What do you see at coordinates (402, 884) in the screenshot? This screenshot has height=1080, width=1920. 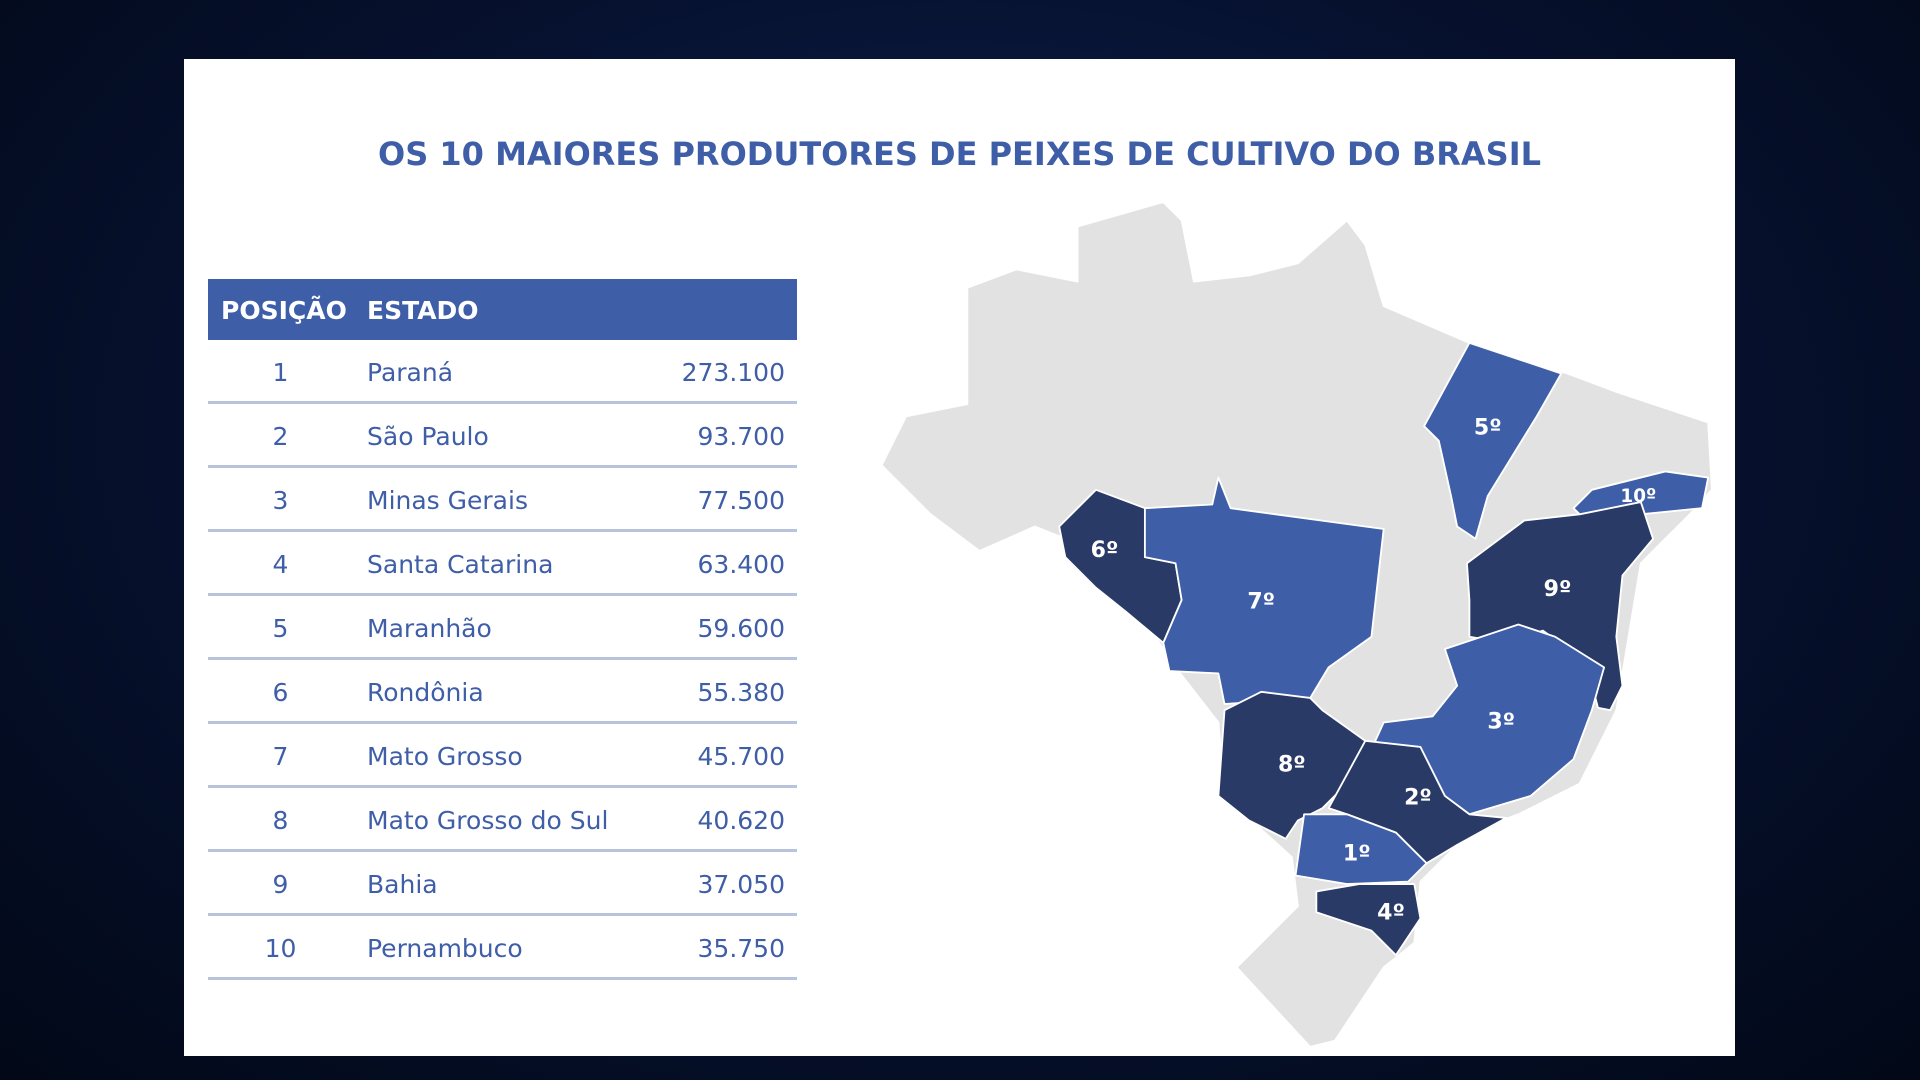 I see `state-name: Bahia` at bounding box center [402, 884].